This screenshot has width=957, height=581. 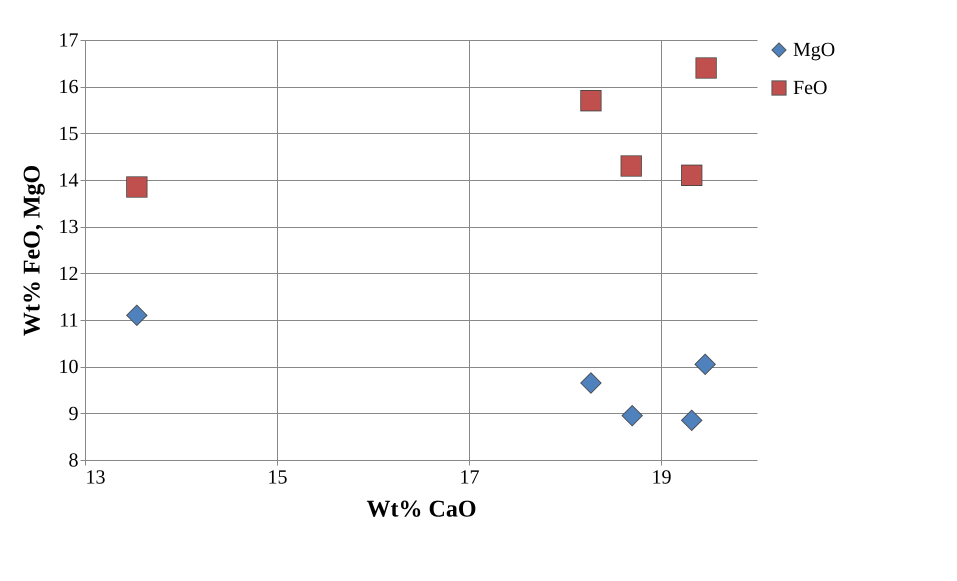 What do you see at coordinates (68, 87) in the screenshot?
I see `y-tick-label: 16` at bounding box center [68, 87].